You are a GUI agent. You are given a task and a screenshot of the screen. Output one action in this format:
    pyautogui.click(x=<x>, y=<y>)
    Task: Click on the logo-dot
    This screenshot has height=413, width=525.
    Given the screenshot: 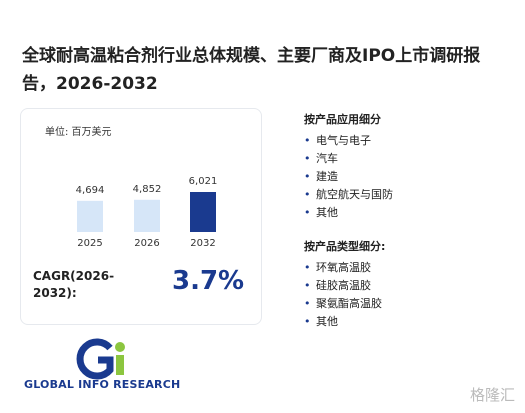 What is the action you would take?
    pyautogui.click(x=120, y=347)
    